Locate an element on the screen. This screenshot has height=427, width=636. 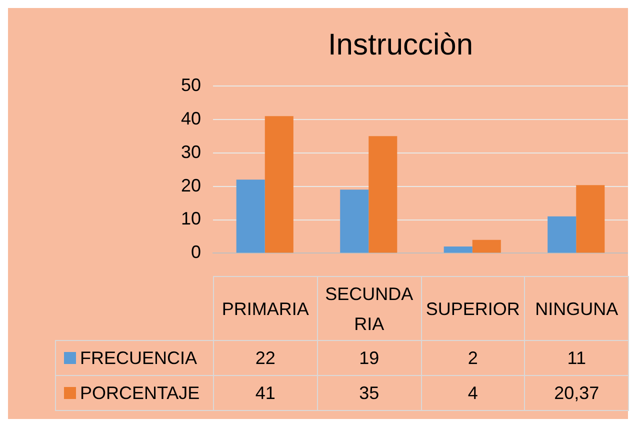
data-label: 20,37 is located at coordinates (576, 393).